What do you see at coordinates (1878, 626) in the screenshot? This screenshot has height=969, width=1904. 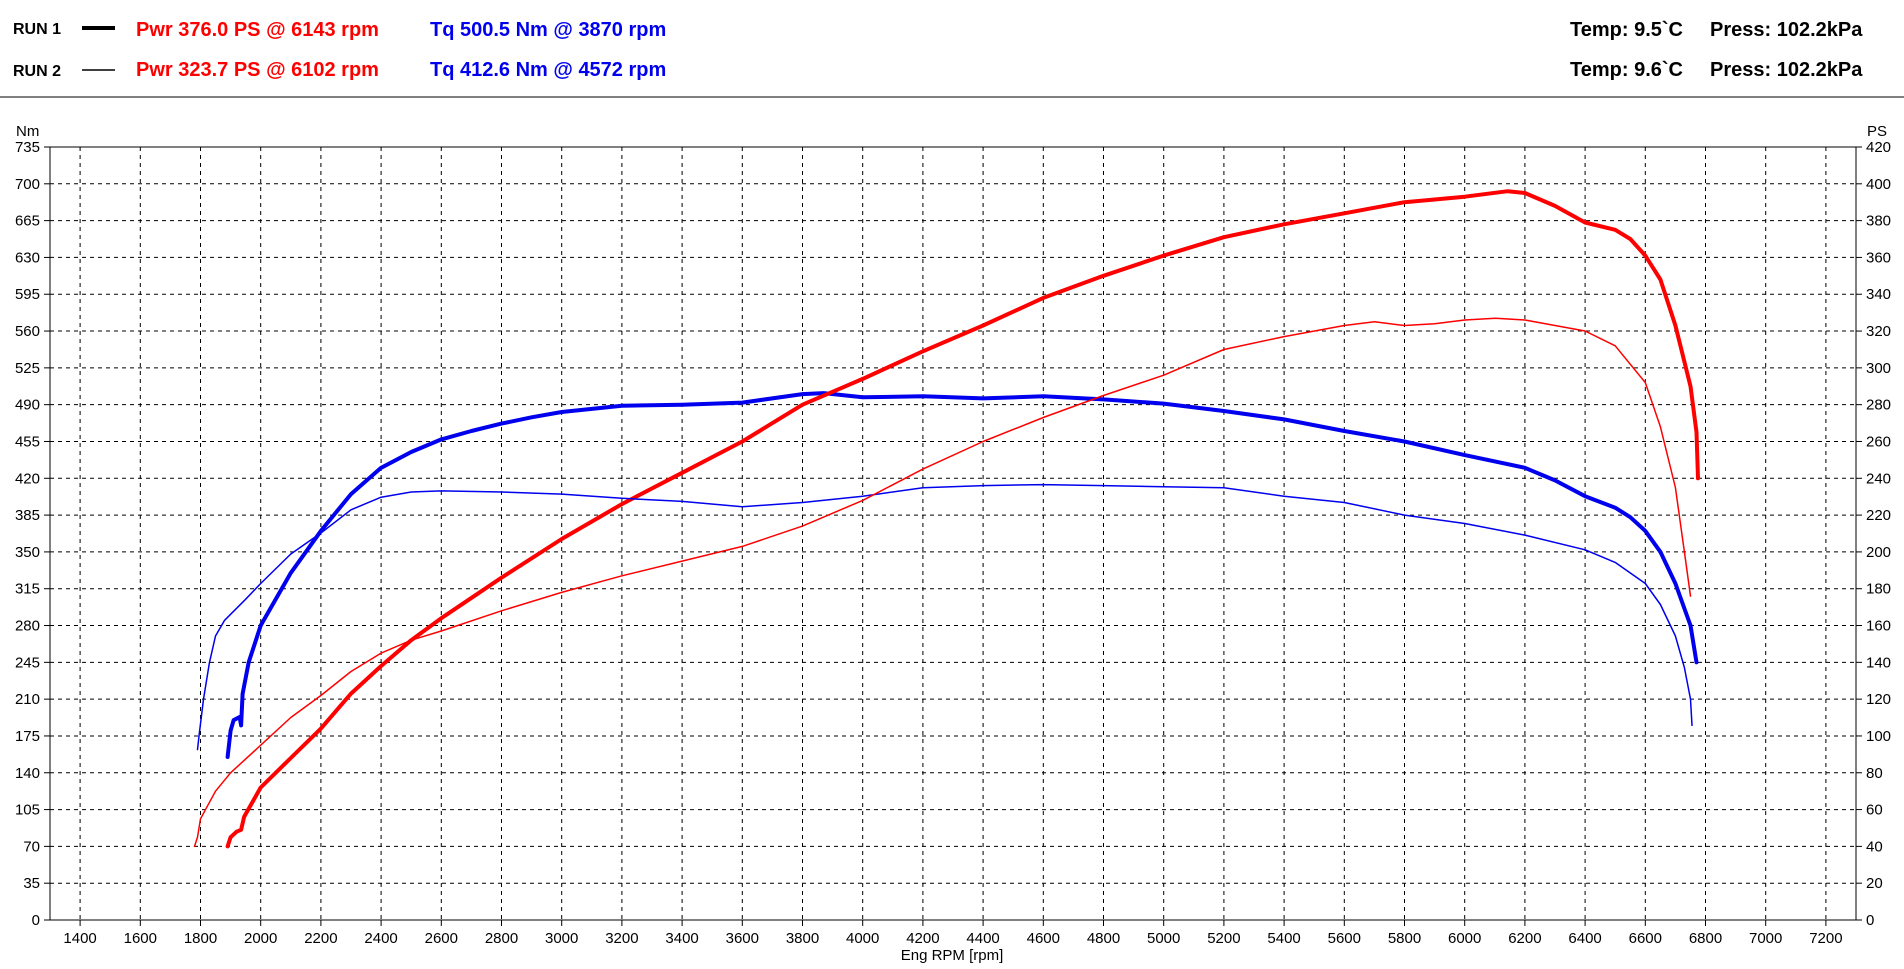 I see `y-right-tick-label: 160` at bounding box center [1878, 626].